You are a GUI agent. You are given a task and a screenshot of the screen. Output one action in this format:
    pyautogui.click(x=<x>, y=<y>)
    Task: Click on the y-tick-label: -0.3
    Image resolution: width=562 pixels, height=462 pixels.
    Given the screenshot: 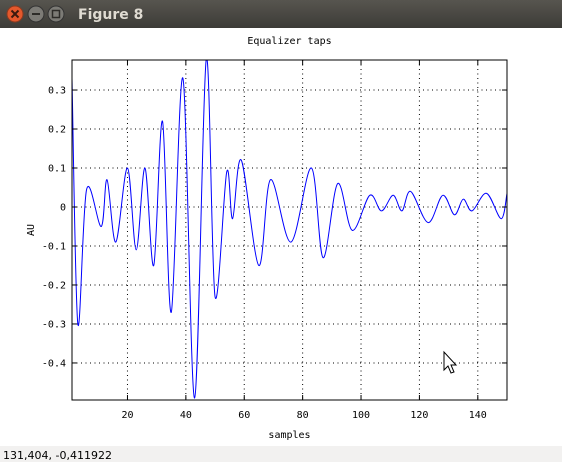 What is the action you would take?
    pyautogui.click(x=54, y=324)
    